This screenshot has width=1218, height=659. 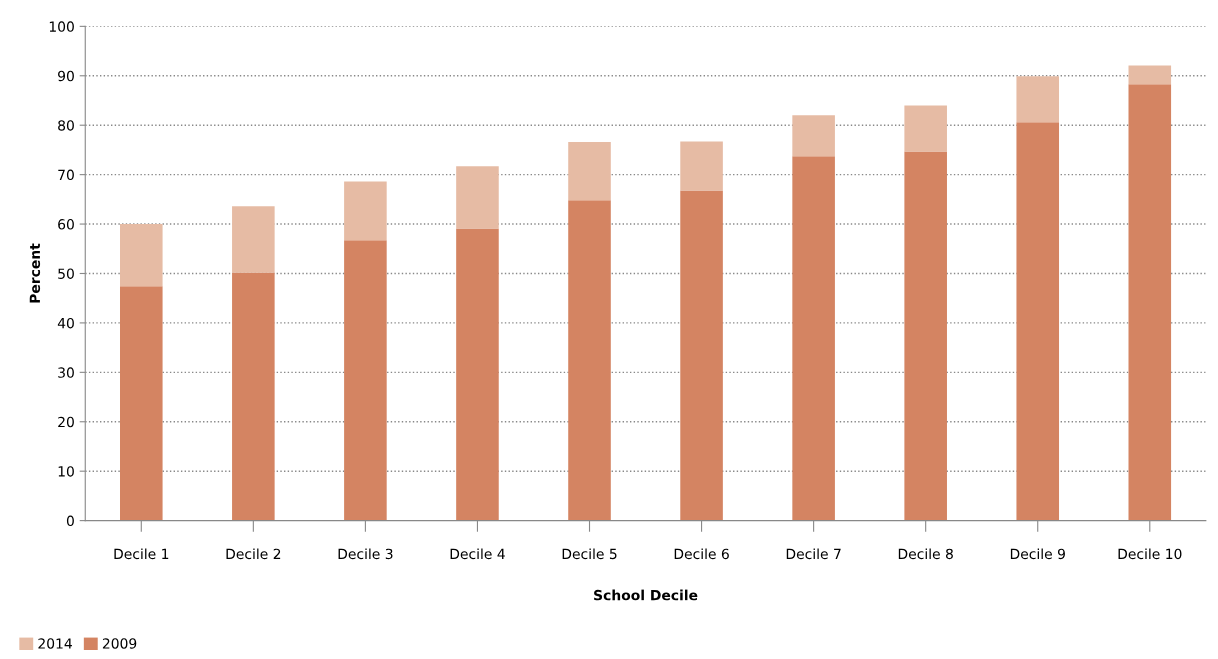 What do you see at coordinates (119, 643) in the screenshot?
I see `legend-label: 2009` at bounding box center [119, 643].